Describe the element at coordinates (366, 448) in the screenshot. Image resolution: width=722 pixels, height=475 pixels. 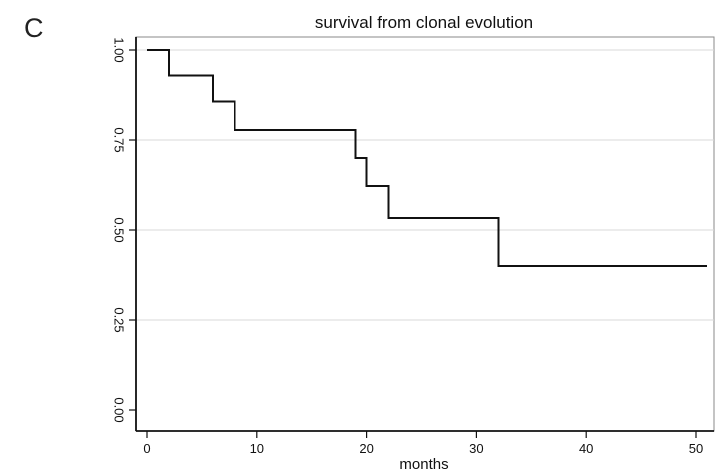
I see `x-tick-label: 20` at that location.